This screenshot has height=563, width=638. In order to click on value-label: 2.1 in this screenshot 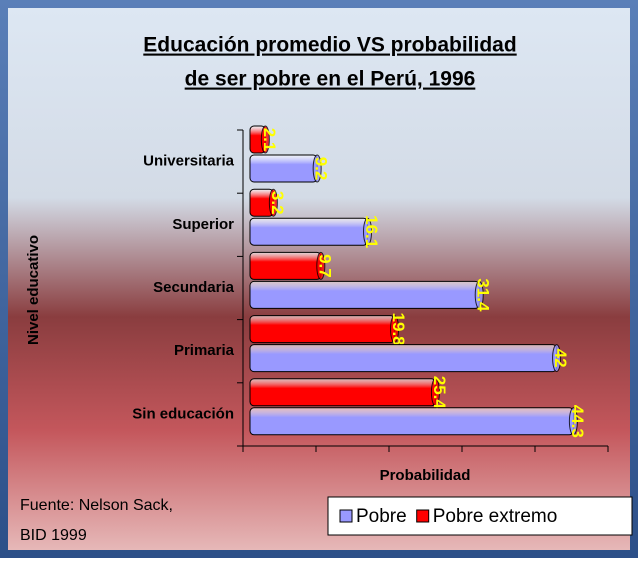, I will do `click(269, 140)`.